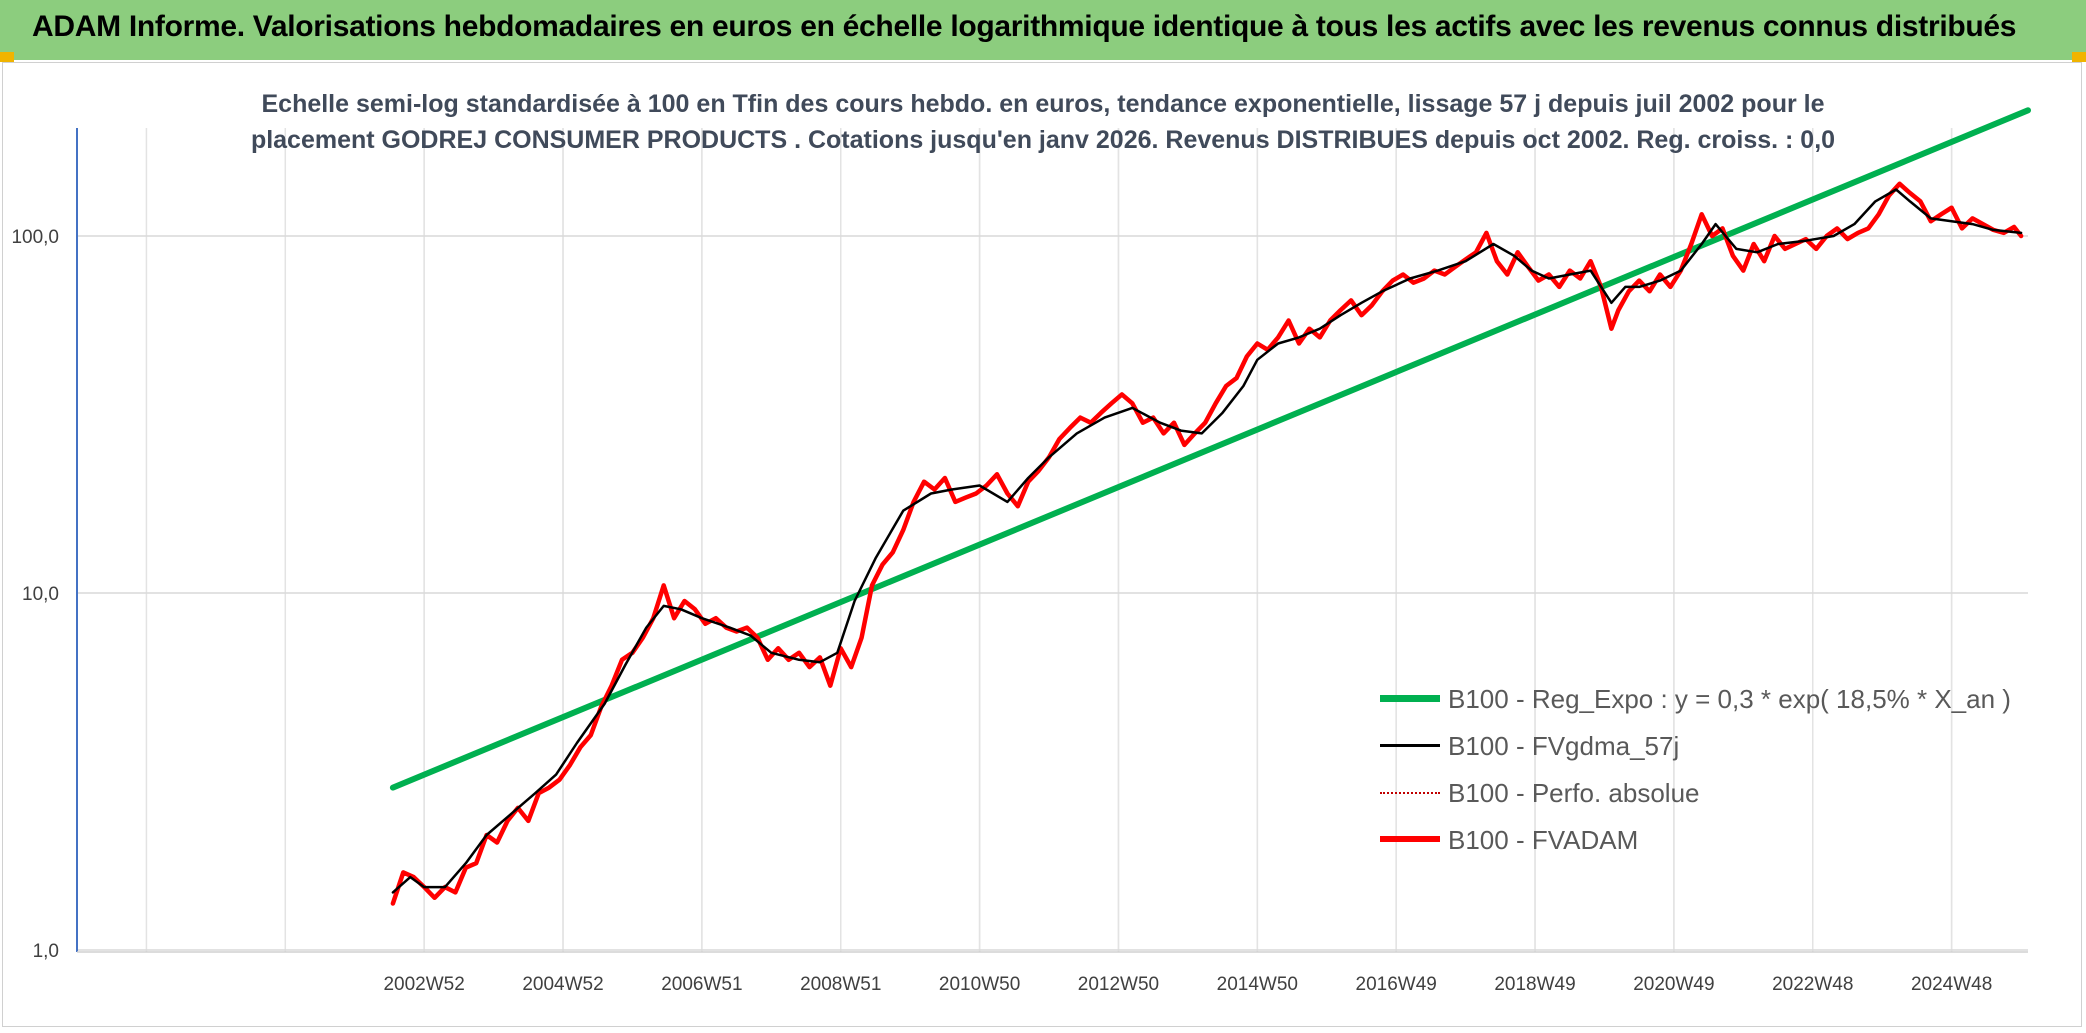 Image resolution: width=2086 pixels, height=1033 pixels. Describe the element at coordinates (840, 984) in the screenshot. I see `x-tick-label: 2008W51` at that location.